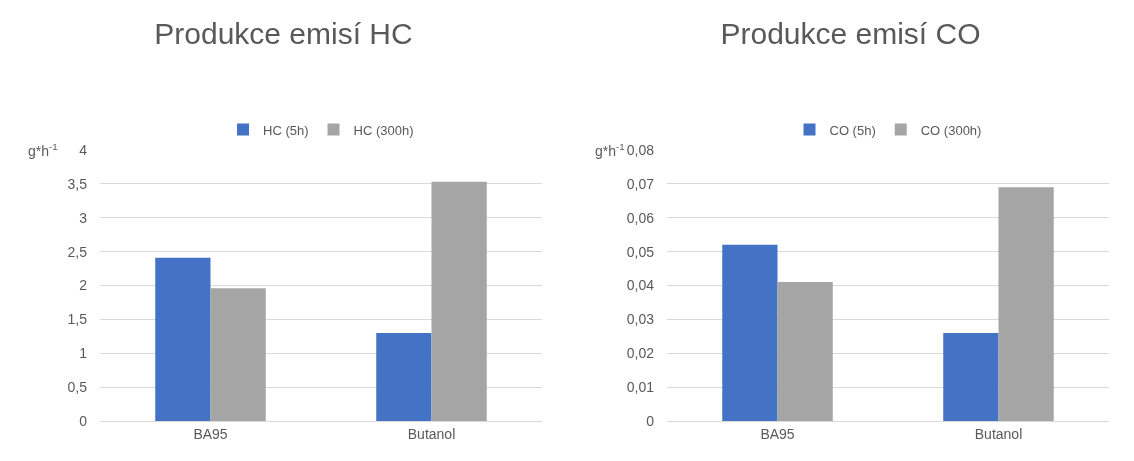 This screenshot has height=461, width=1134. Describe the element at coordinates (83, 149) in the screenshot. I see `y-tick-label: 4` at that location.